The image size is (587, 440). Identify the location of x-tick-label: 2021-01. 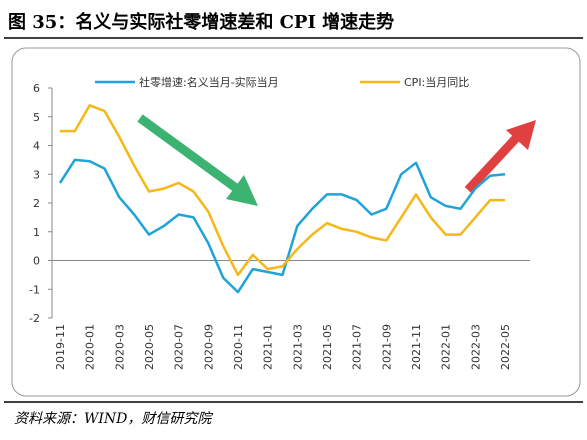
(268, 347).